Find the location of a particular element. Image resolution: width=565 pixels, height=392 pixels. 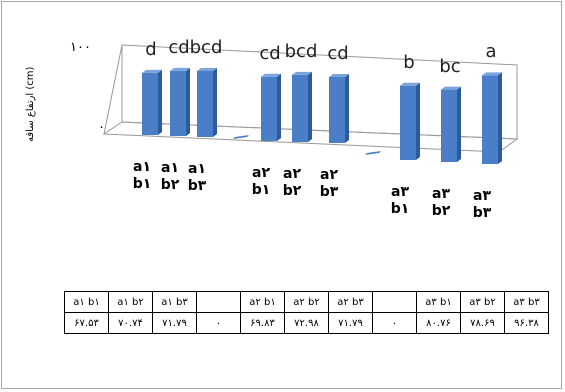

table-header-cell: a۳ b۲ is located at coordinates (482, 302).